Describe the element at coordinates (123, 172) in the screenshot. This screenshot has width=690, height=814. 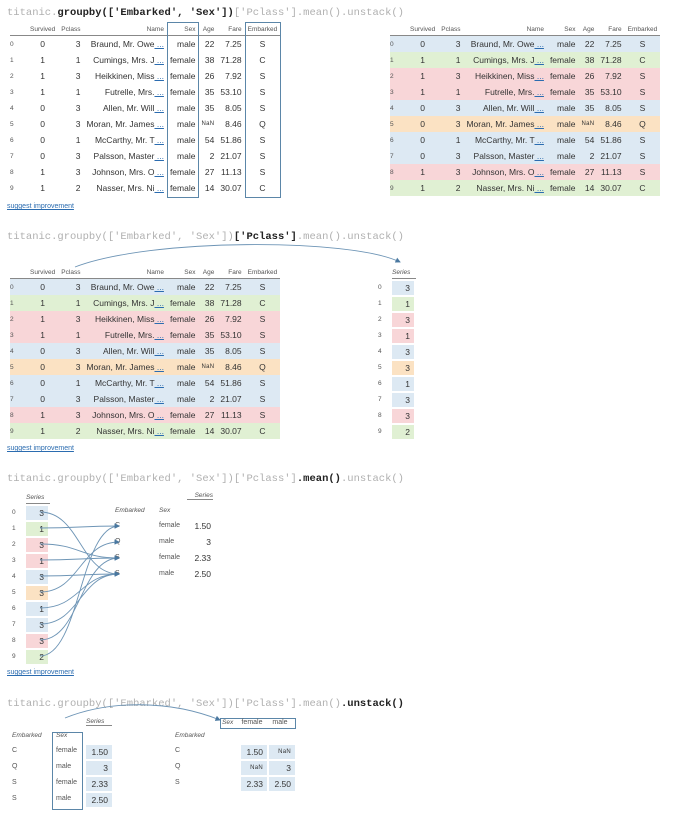
I see `name-text: Johnson, Mrs. O` at that location.